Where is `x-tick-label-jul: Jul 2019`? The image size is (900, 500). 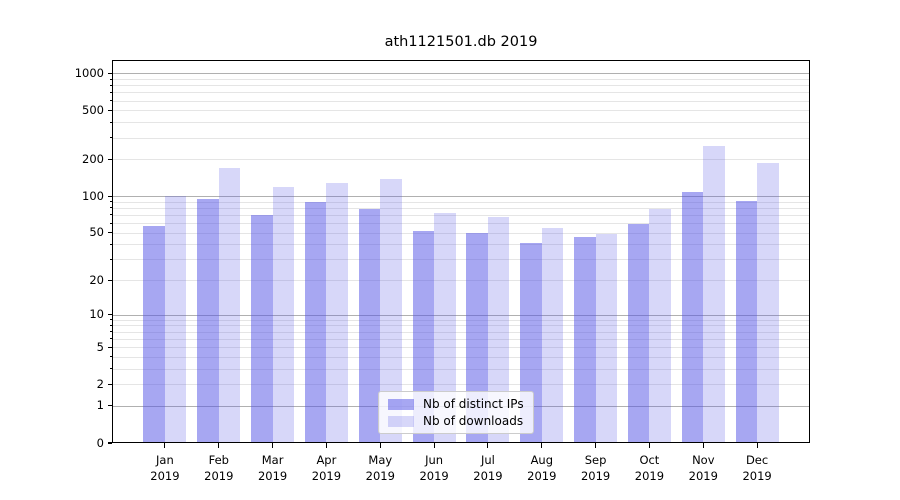
x-tick-label-jul: Jul 2019 is located at coordinates (488, 468).